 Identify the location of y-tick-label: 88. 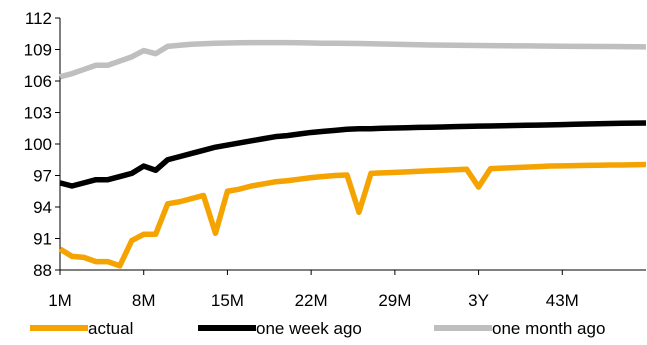
(42, 270).